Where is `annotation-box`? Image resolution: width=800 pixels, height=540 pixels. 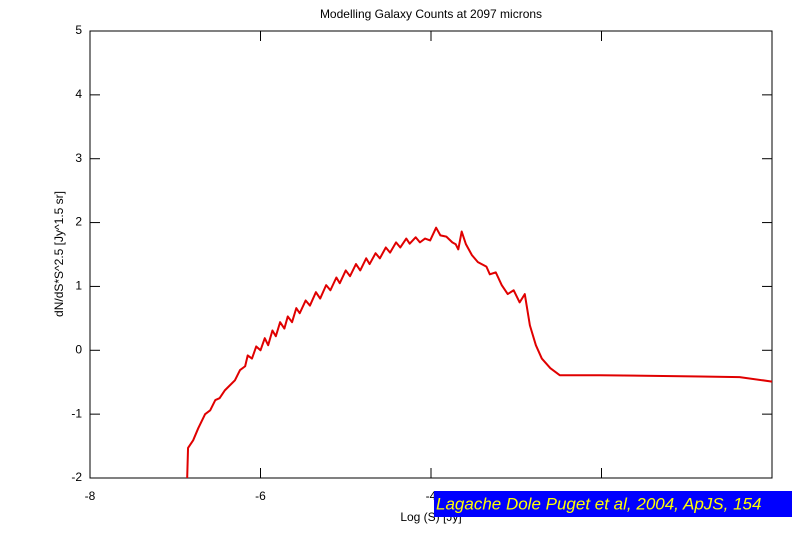 annotation-box is located at coordinates (613, 504).